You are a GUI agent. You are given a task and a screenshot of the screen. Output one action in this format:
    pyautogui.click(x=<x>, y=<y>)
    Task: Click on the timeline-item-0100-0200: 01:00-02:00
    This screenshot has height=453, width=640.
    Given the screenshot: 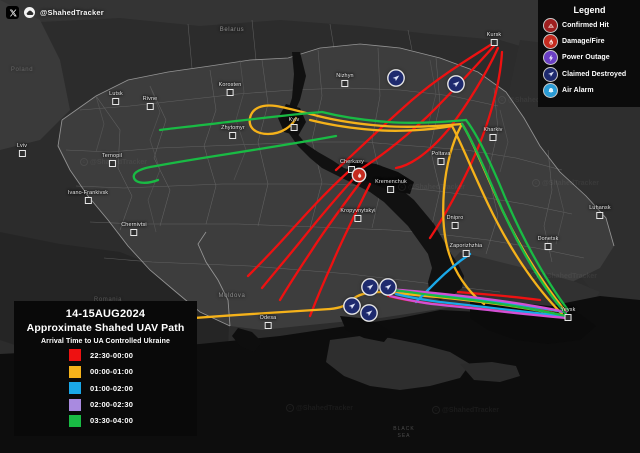 What is the action you would take?
    pyautogui.click(x=129, y=388)
    